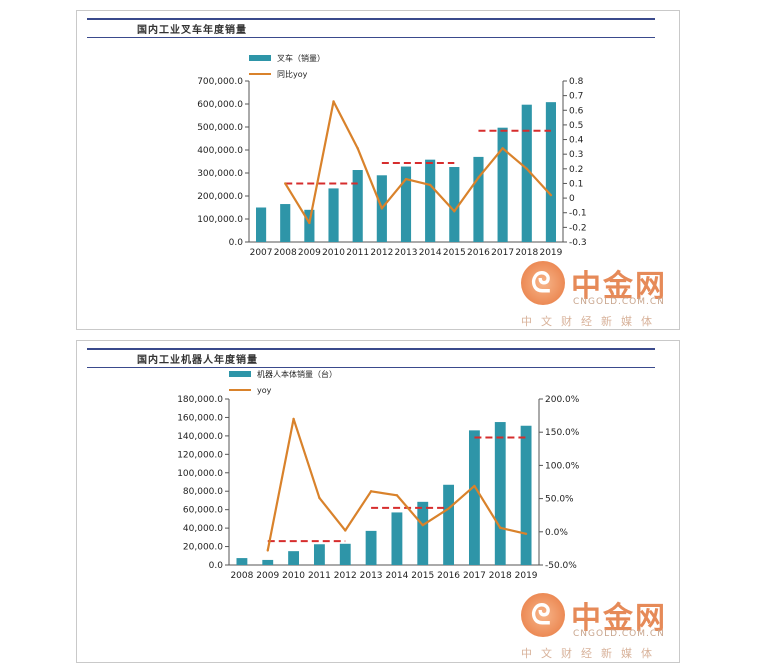 The height and width of the screenshot is (669, 771). Describe the element at coordinates (301, 58) in the screenshot. I see `legend-bar-label: 叉车（销量）` at that location.